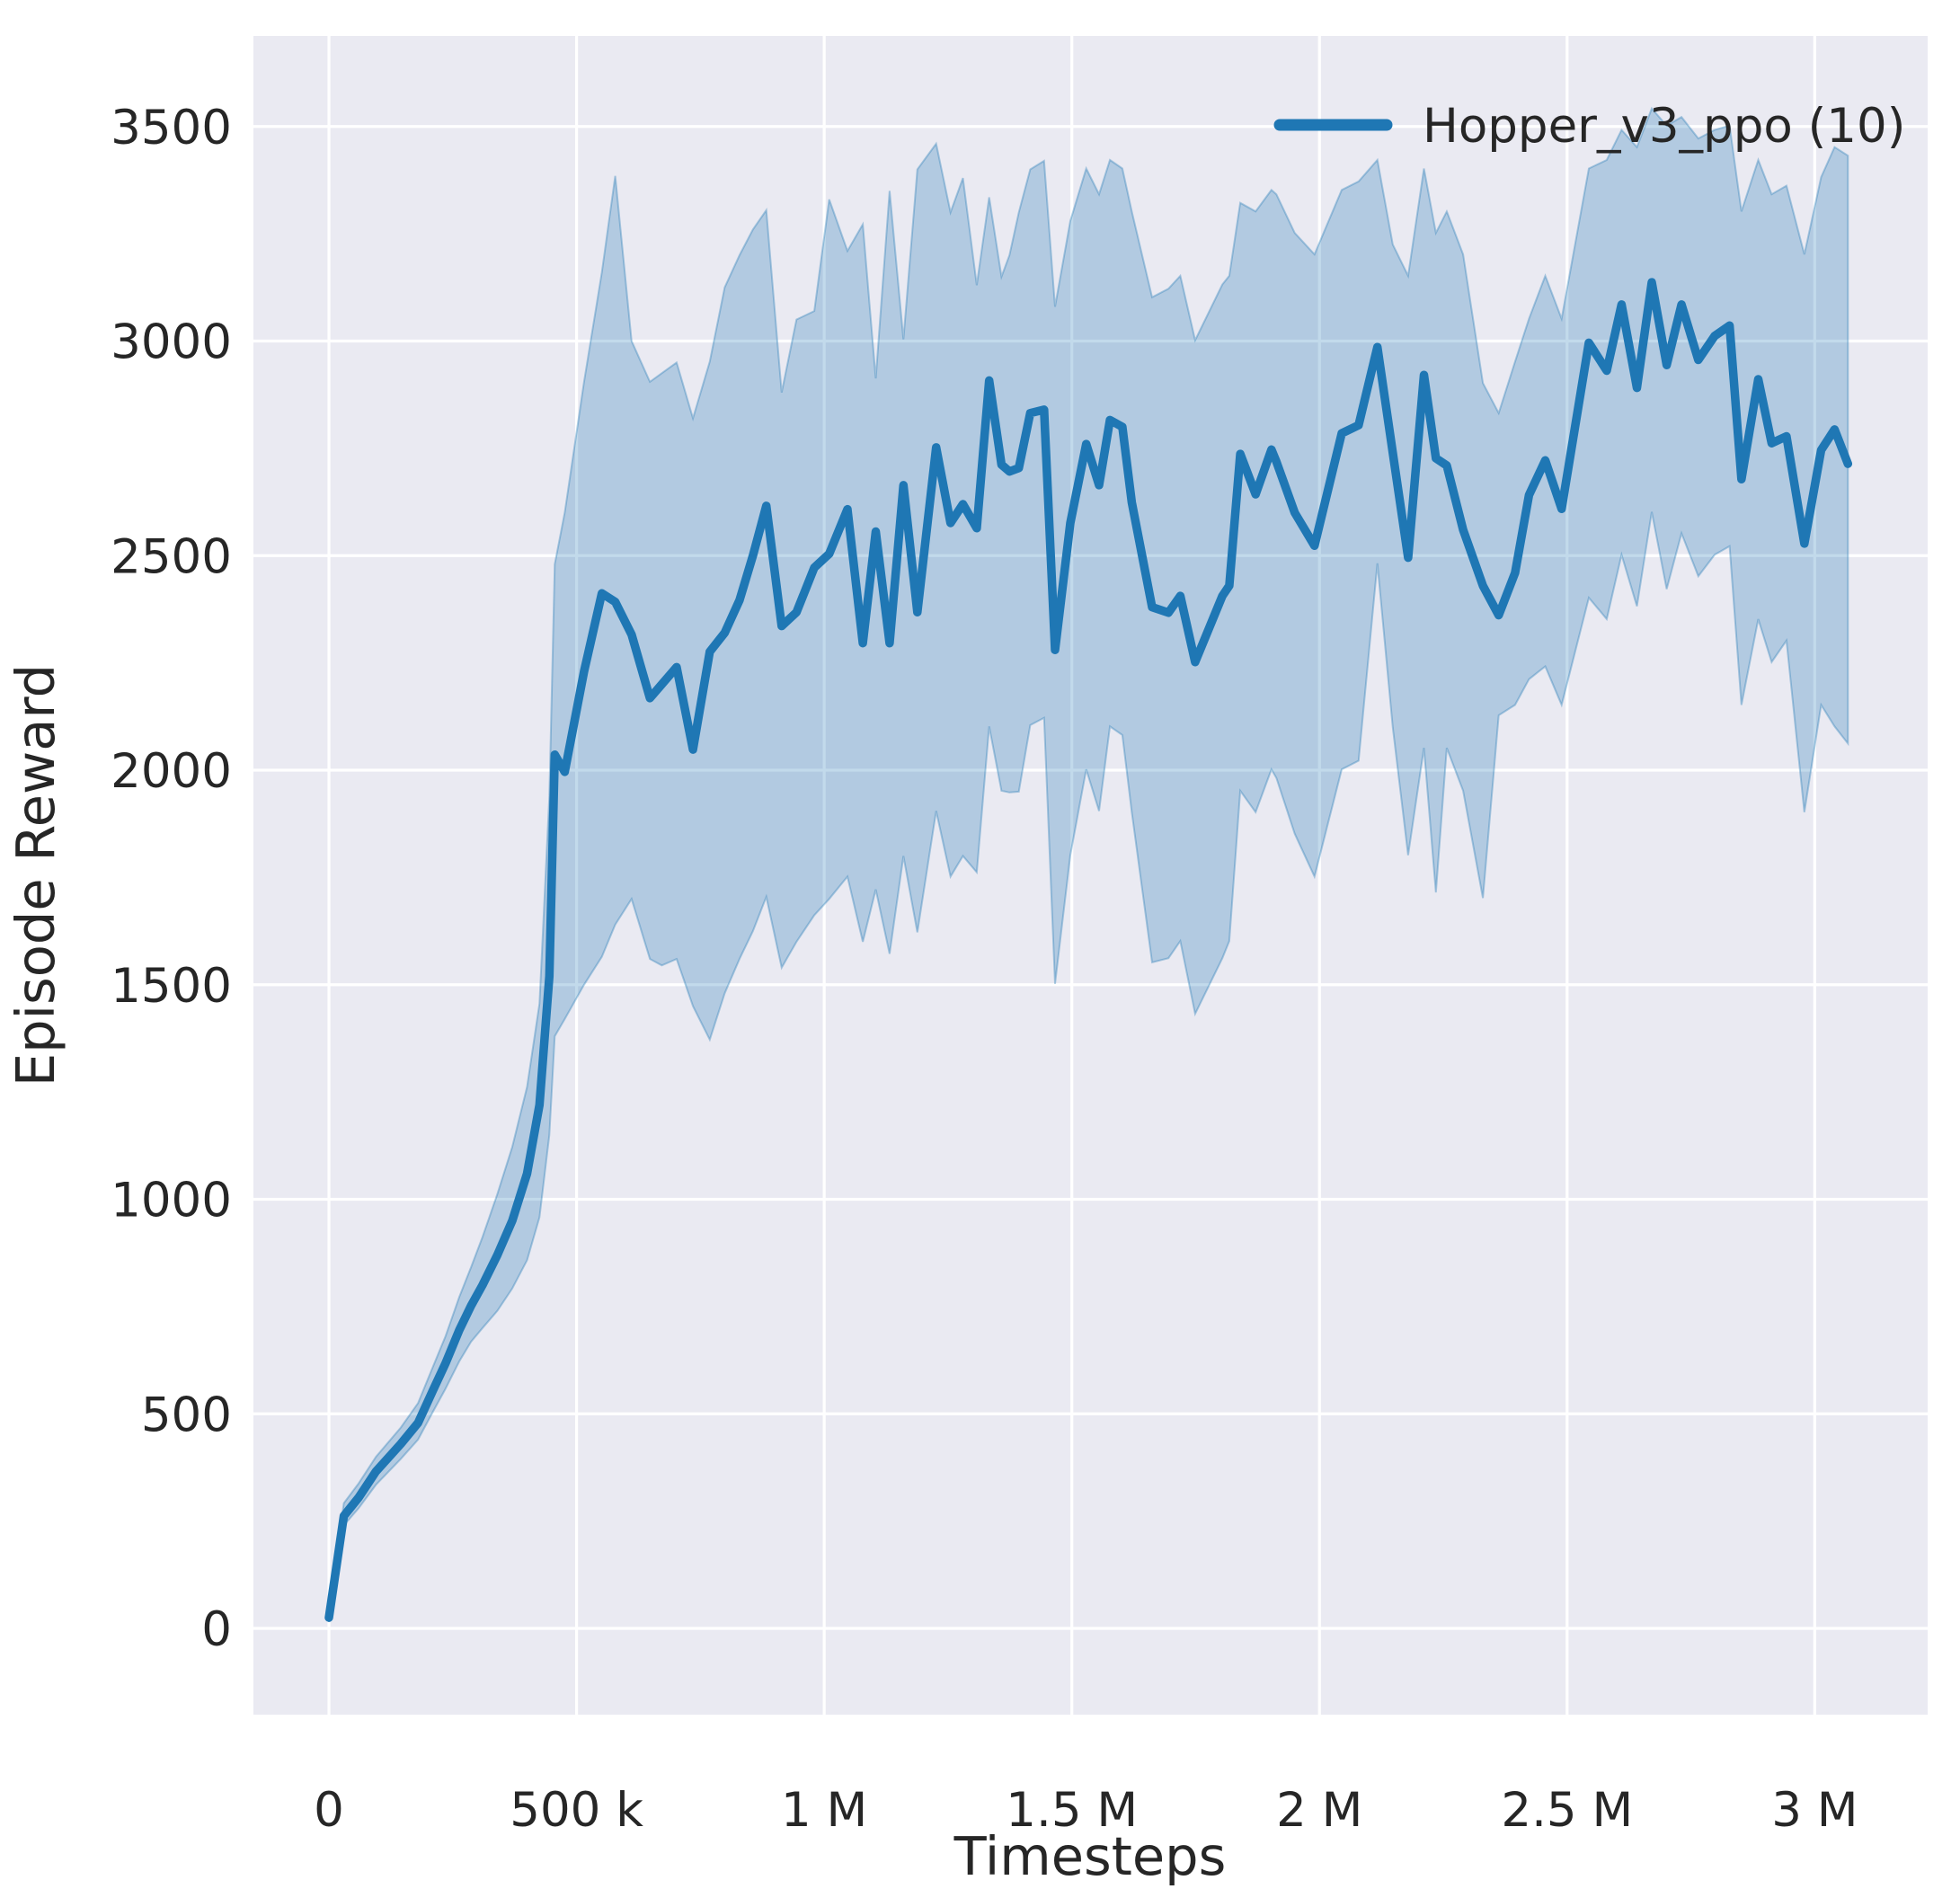 The image size is (1960, 1889). I want to click on legend: Hopper_v3_ppo (10), so click(1589, 126).